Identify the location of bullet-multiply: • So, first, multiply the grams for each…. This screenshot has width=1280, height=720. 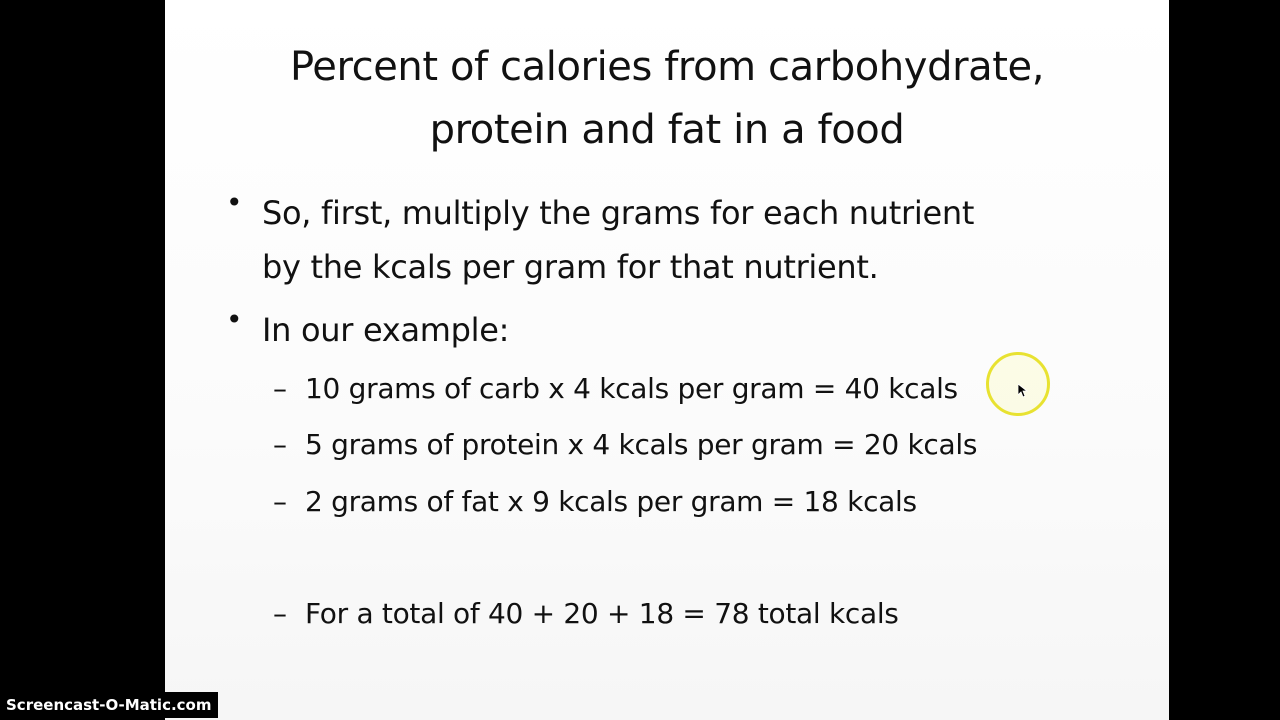
(600, 240).